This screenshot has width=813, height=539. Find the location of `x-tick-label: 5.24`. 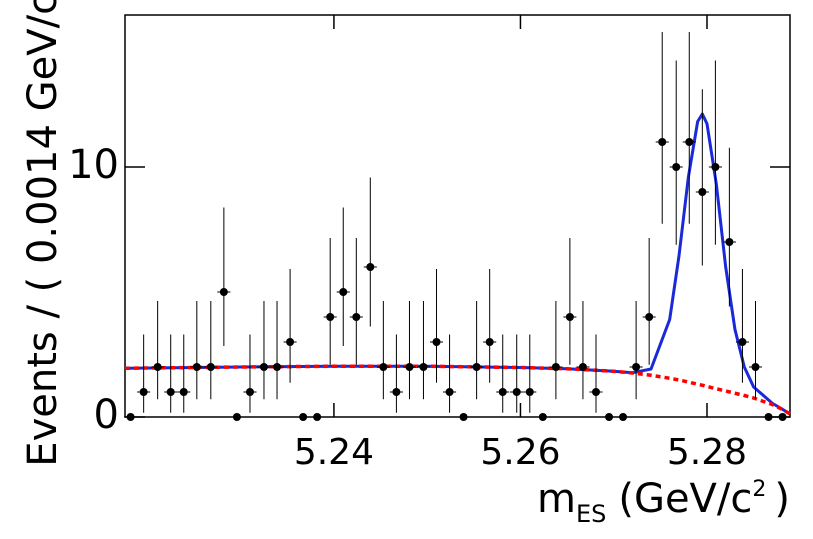

x-tick-label: 5.24 is located at coordinates (334, 452).